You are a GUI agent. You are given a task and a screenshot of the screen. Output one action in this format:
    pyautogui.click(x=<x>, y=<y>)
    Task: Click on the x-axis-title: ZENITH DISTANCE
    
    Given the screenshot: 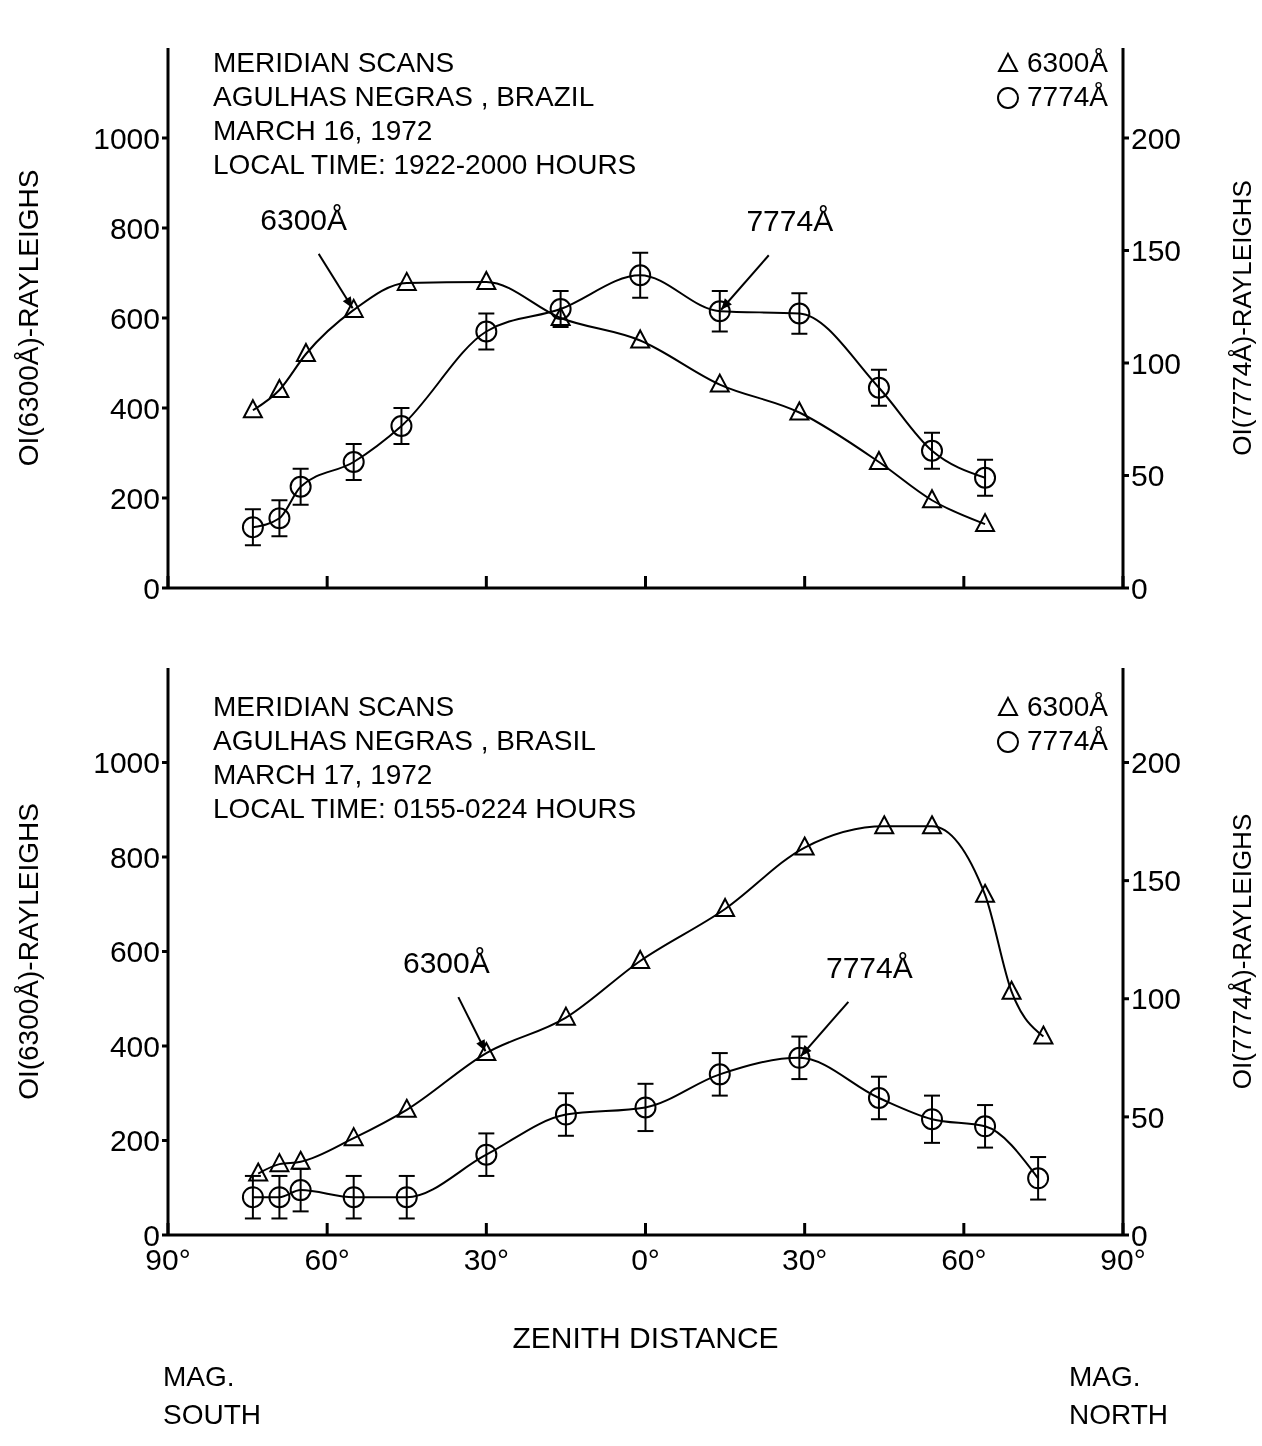 What is the action you would take?
    pyautogui.click(x=645, y=1337)
    